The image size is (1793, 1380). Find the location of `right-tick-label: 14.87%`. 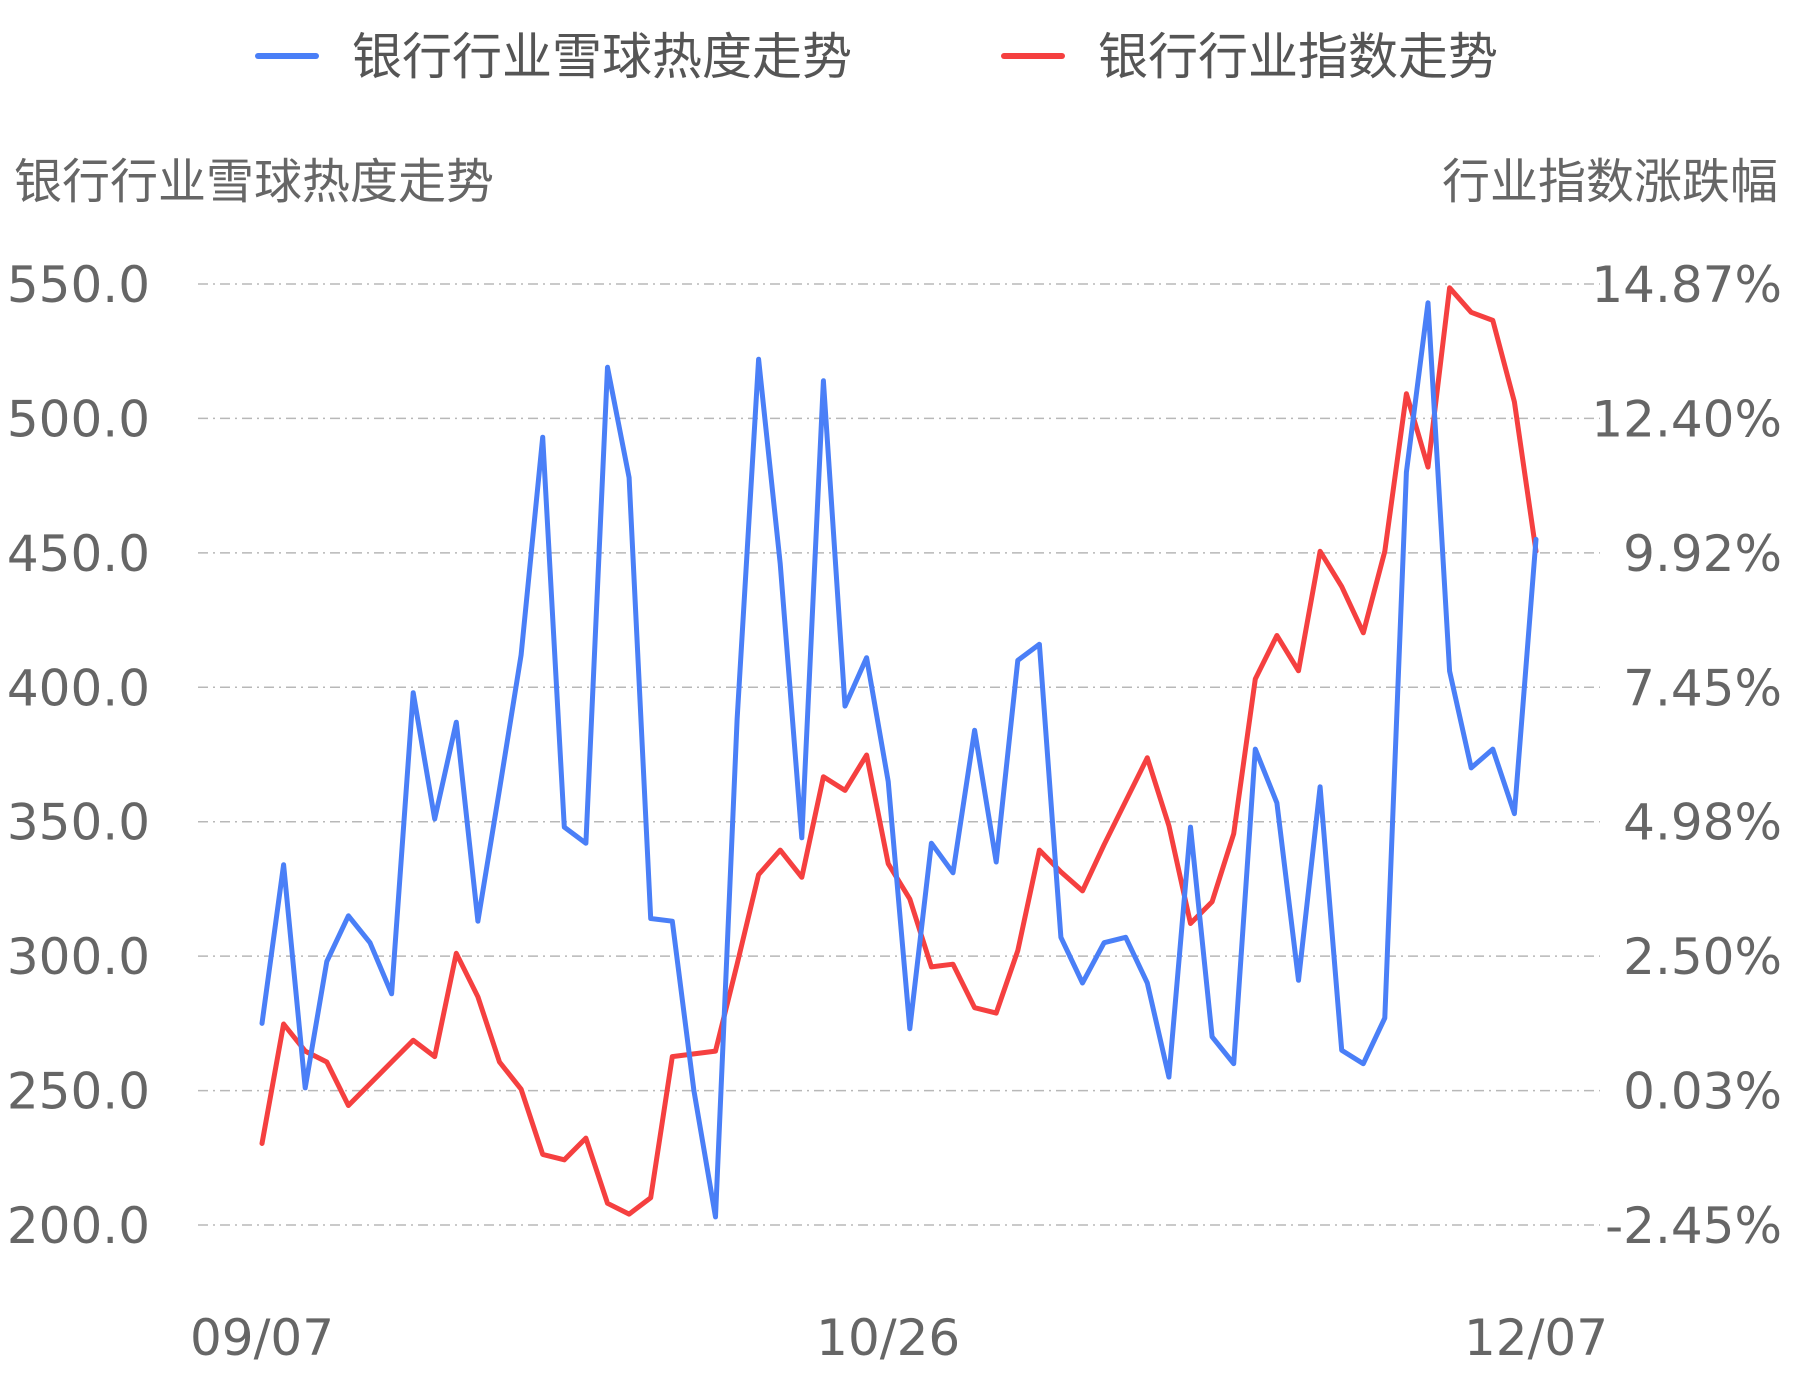

right-tick-label: 14.87% is located at coordinates (1686, 285).